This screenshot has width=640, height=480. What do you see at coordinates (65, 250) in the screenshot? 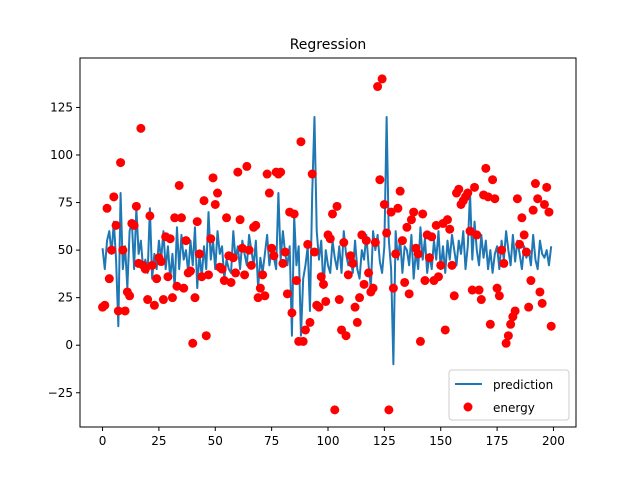
I see `y-tick-label: 50` at bounding box center [65, 250].